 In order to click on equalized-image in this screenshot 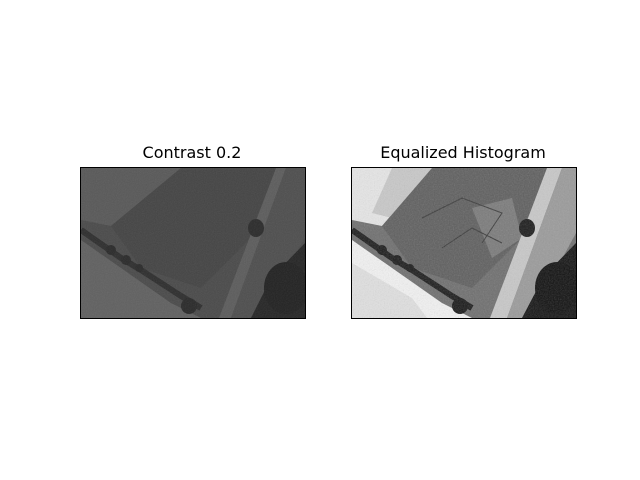, I will do `click(464, 243)`.